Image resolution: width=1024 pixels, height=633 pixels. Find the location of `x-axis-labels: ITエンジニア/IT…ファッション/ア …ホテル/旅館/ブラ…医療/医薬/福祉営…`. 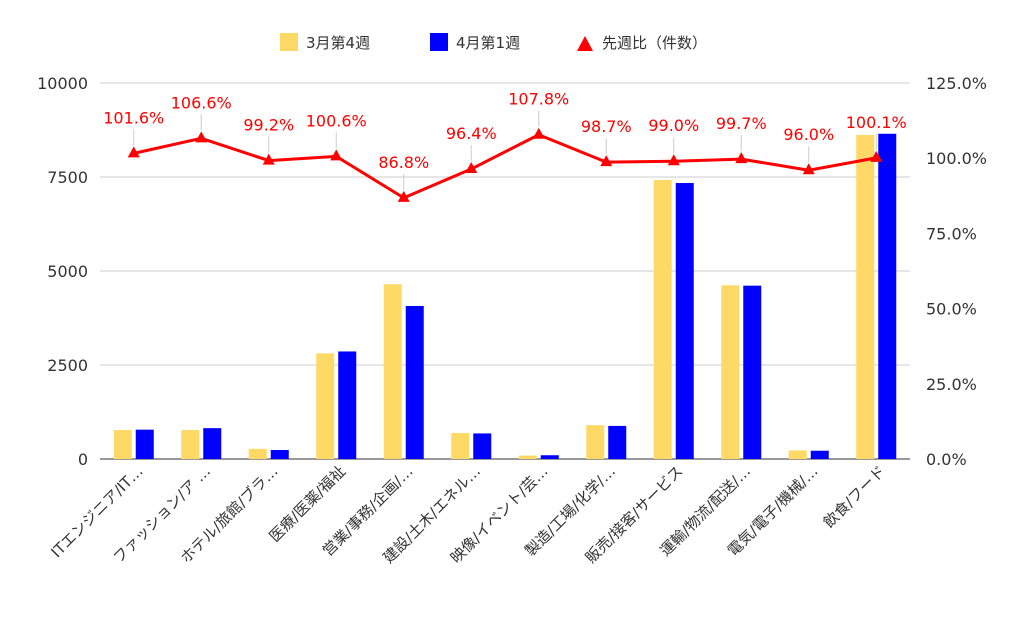

x-axis-labels: ITエンジニア/IT…ファッション/ア …ホテル/旅館/ブラ…医療/医薬/福祉営… is located at coordinates (468, 514).